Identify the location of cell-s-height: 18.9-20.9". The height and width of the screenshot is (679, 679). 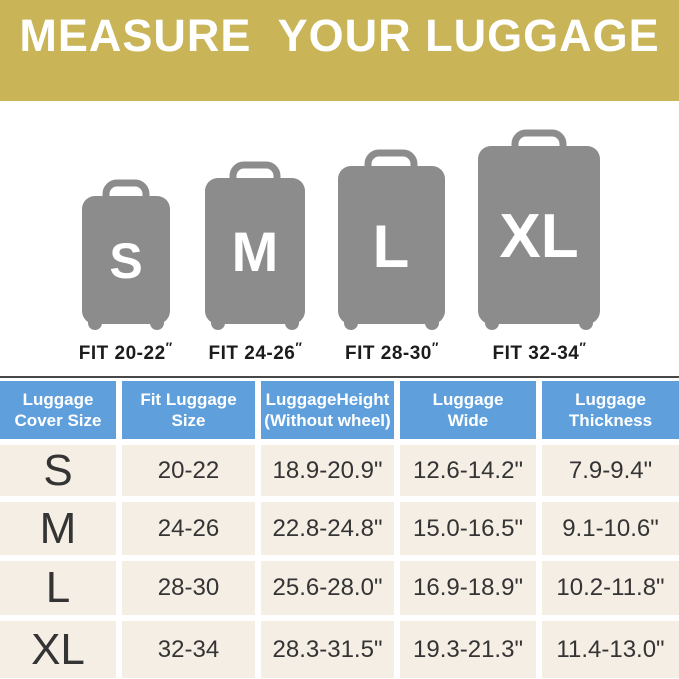
(327, 470).